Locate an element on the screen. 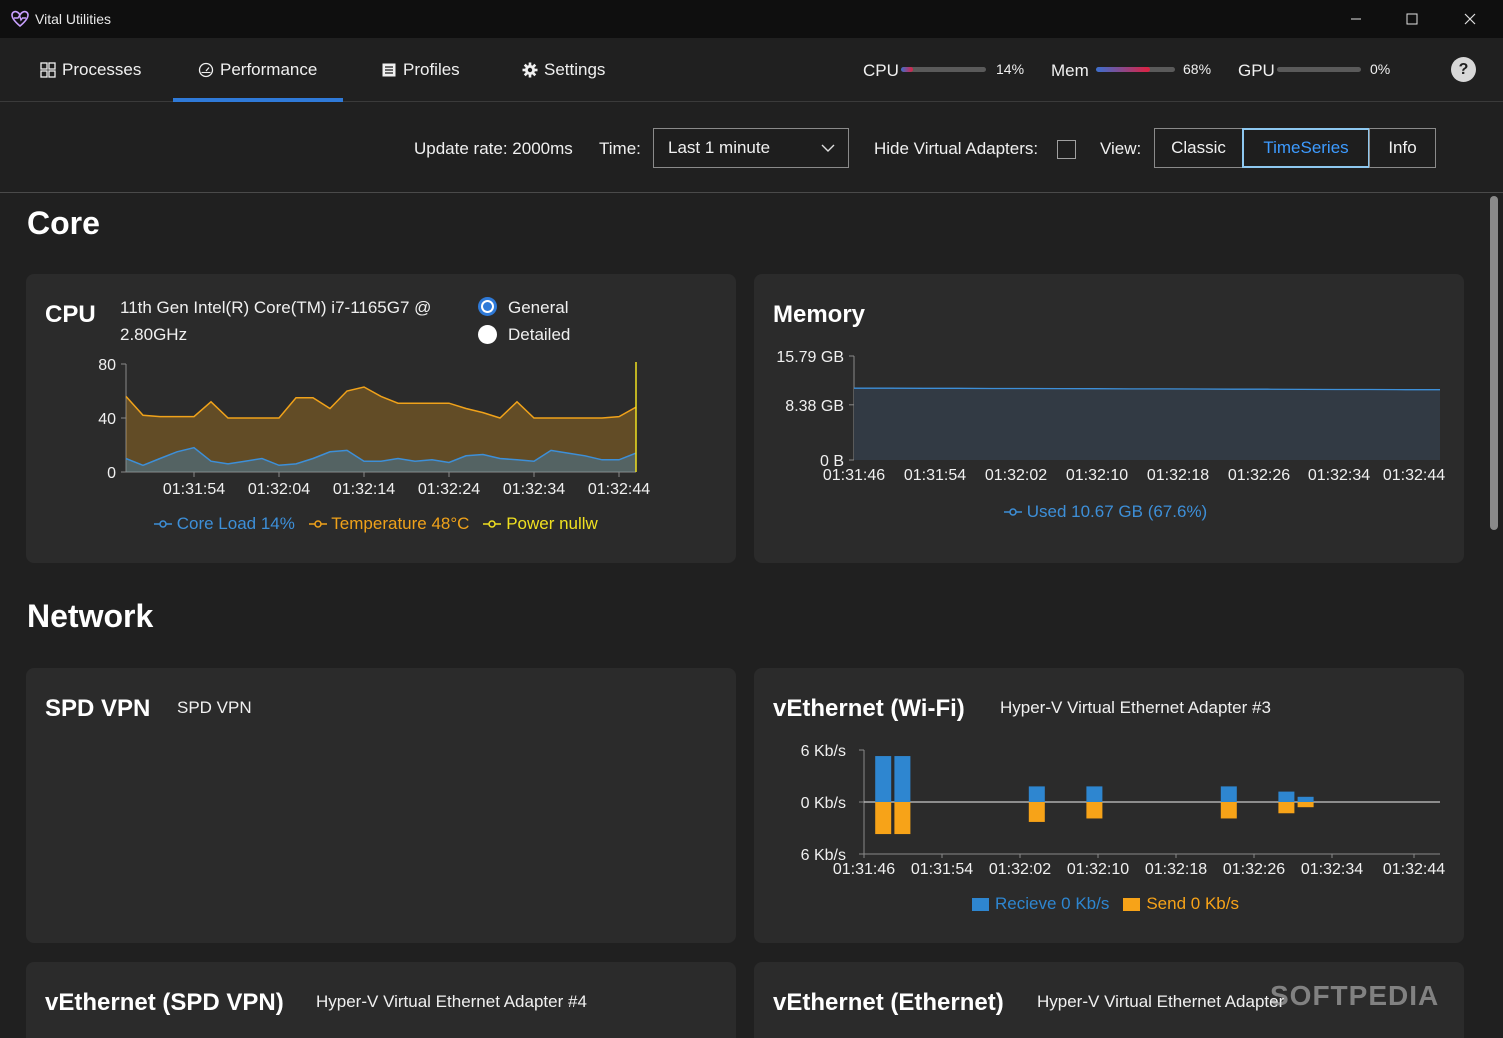 The height and width of the screenshot is (1038, 1503). softpedia-watermark: SOFTPEDIA is located at coordinates (1355, 995).